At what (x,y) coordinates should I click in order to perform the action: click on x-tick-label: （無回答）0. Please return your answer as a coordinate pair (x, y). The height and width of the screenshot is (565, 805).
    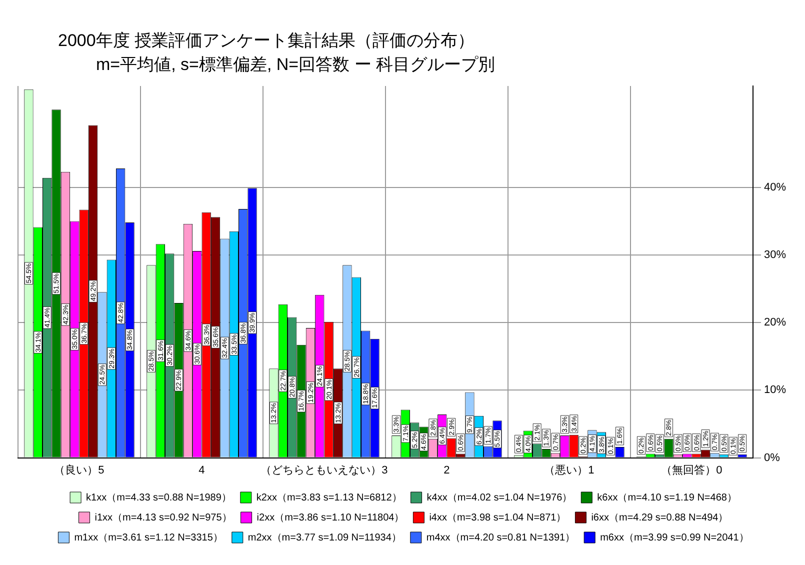
    Looking at the image, I should click on (691, 470).